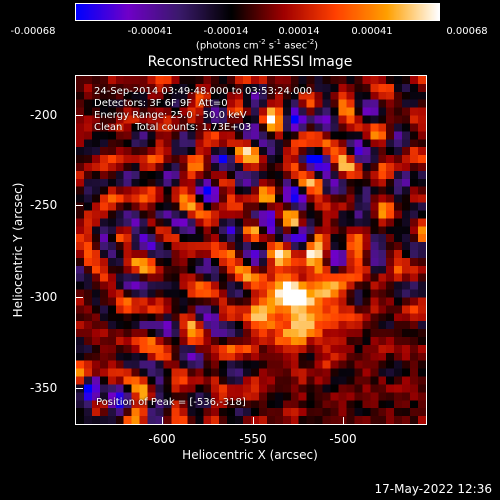  I want to click on y-axis-label: Heliocentric Y (arcsec), so click(18, 250).